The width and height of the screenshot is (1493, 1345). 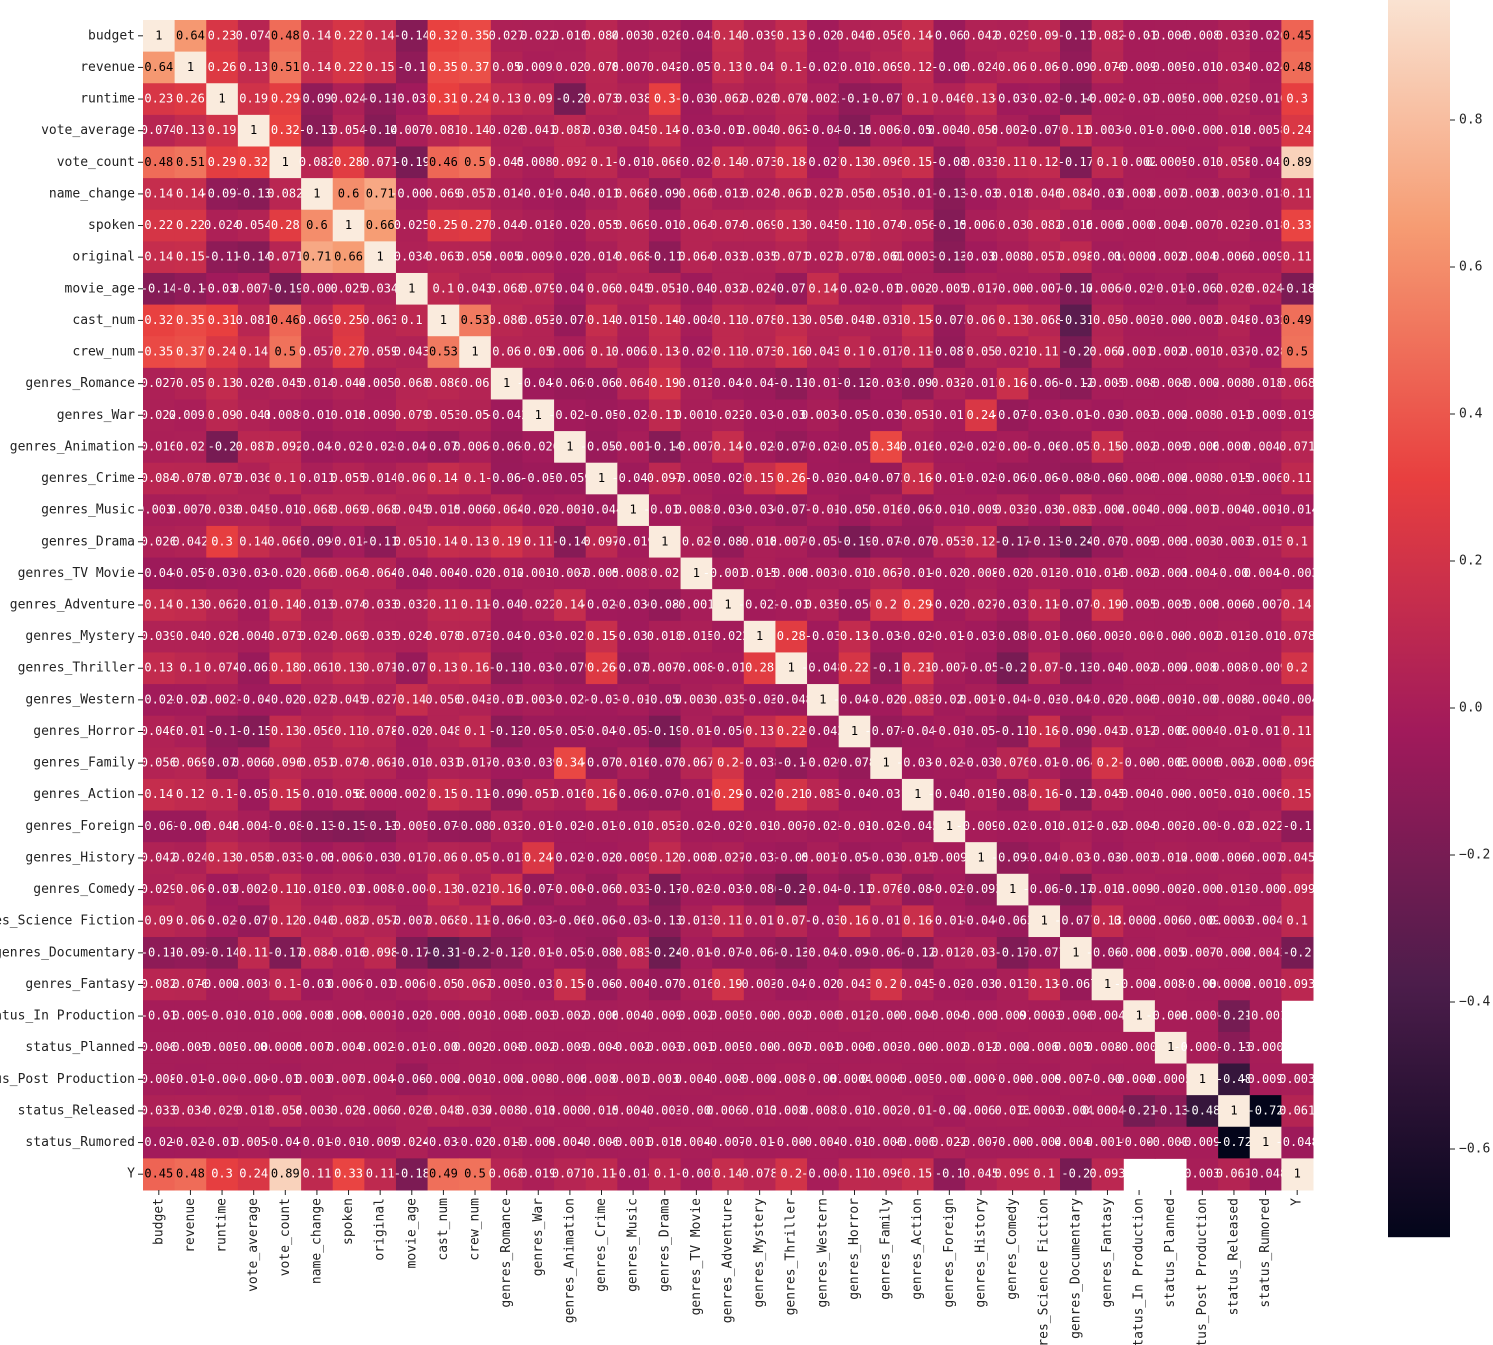 What do you see at coordinates (1107, 1174) in the screenshot?
I see `cell-label: 0.093` at bounding box center [1107, 1174].